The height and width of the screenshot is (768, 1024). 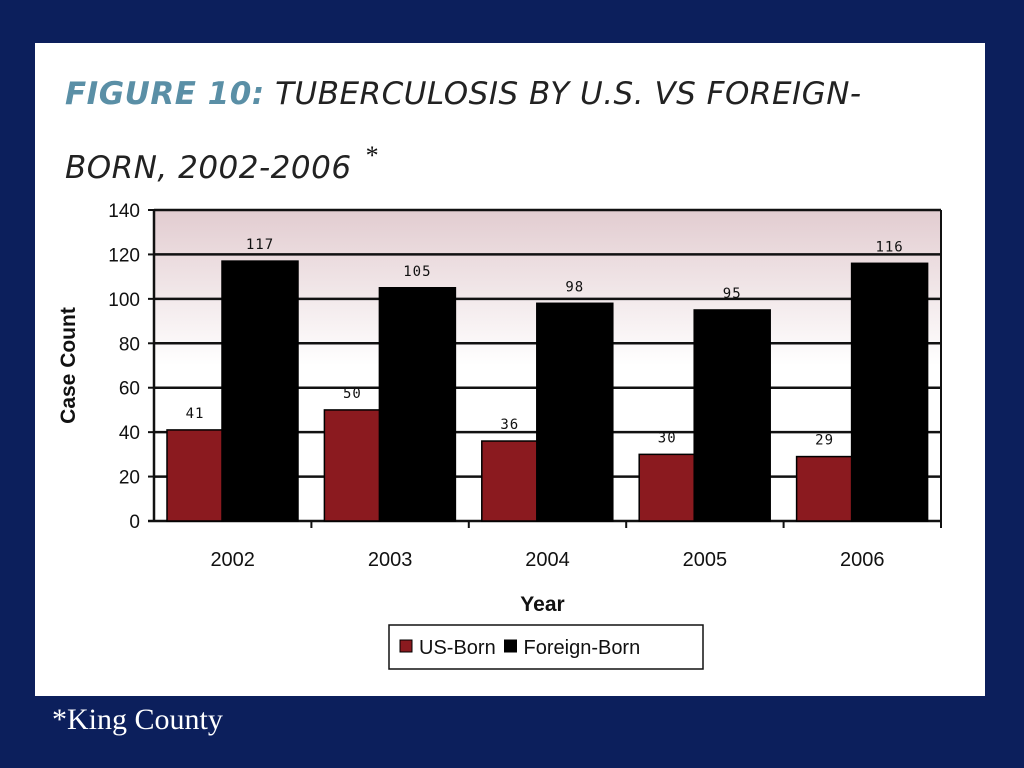 What do you see at coordinates (705, 560) in the screenshot?
I see `x-tick-label: 2005` at bounding box center [705, 560].